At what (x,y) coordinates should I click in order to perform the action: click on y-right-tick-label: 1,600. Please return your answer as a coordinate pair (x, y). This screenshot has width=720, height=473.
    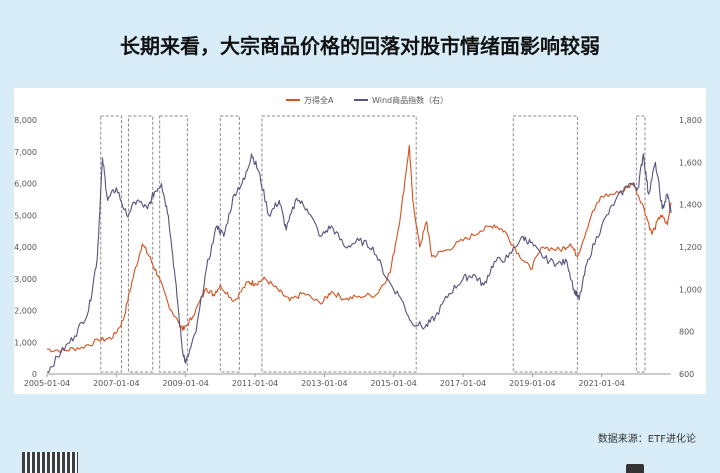
    Looking at the image, I should click on (690, 162).